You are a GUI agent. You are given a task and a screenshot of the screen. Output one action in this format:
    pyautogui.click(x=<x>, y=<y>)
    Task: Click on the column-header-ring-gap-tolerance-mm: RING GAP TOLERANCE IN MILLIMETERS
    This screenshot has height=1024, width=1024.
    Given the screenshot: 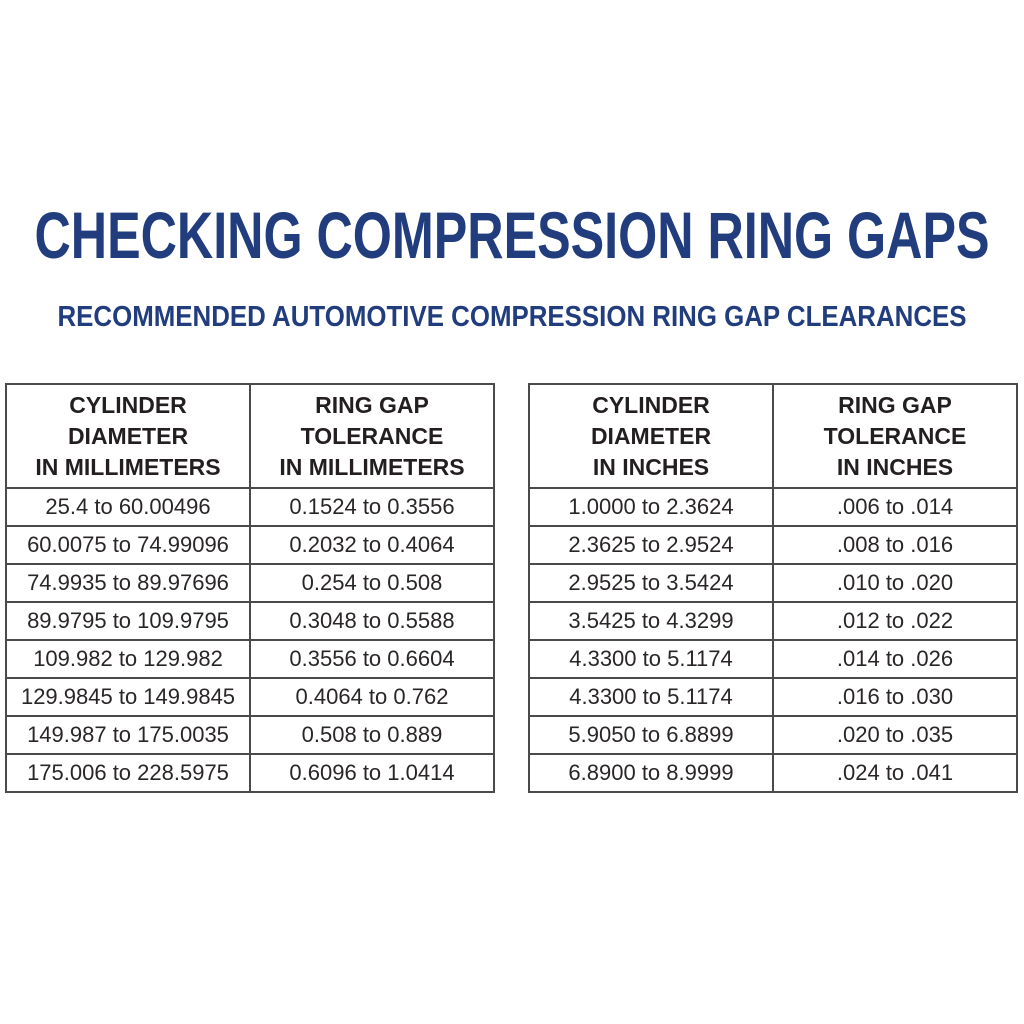 What is the action you would take?
    pyautogui.click(x=372, y=436)
    